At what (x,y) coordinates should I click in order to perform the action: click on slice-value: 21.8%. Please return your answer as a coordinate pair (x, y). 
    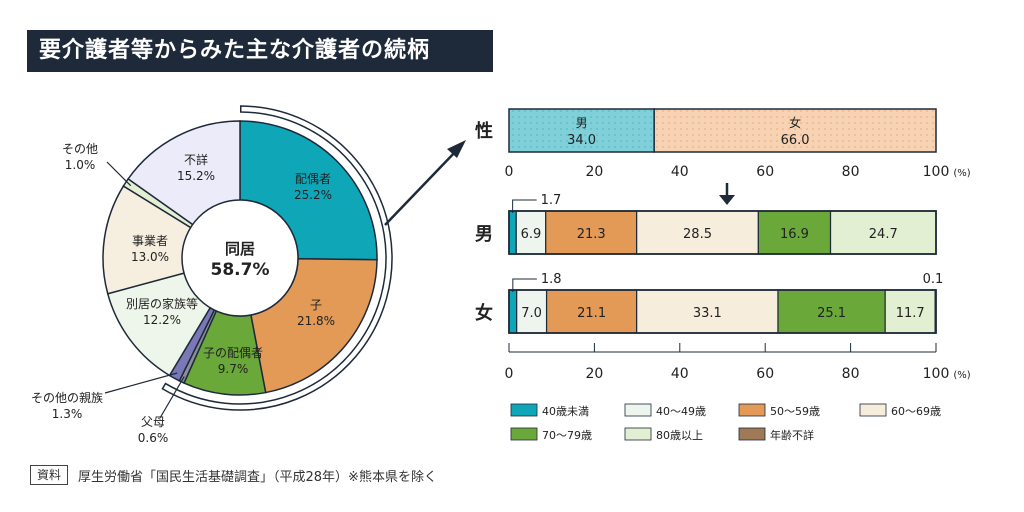
    Looking at the image, I should click on (316, 321).